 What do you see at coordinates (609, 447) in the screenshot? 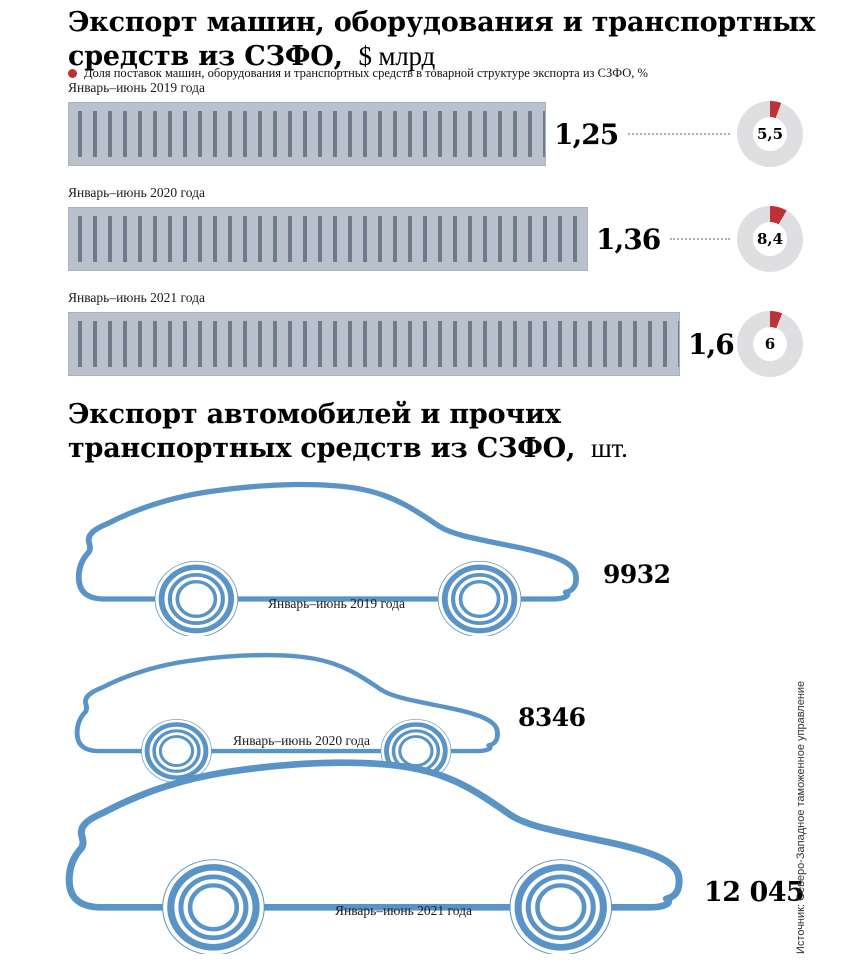
I see `section2-unit-label: шт.` at bounding box center [609, 447].